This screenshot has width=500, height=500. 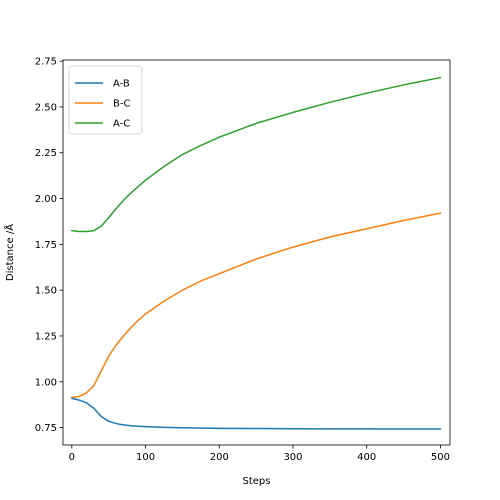 I want to click on y-tick-label: 1.75, so click(x=46, y=245).